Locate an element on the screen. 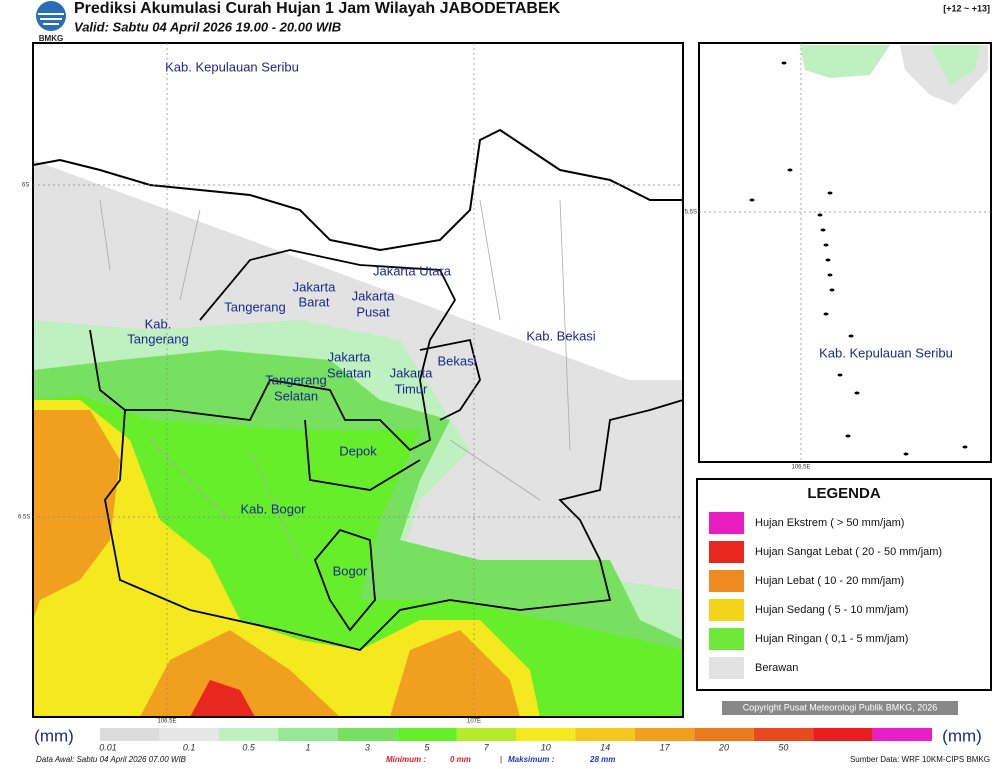 This screenshot has width=1000, height=769. colorbar-tick: 20 is located at coordinates (723, 747).